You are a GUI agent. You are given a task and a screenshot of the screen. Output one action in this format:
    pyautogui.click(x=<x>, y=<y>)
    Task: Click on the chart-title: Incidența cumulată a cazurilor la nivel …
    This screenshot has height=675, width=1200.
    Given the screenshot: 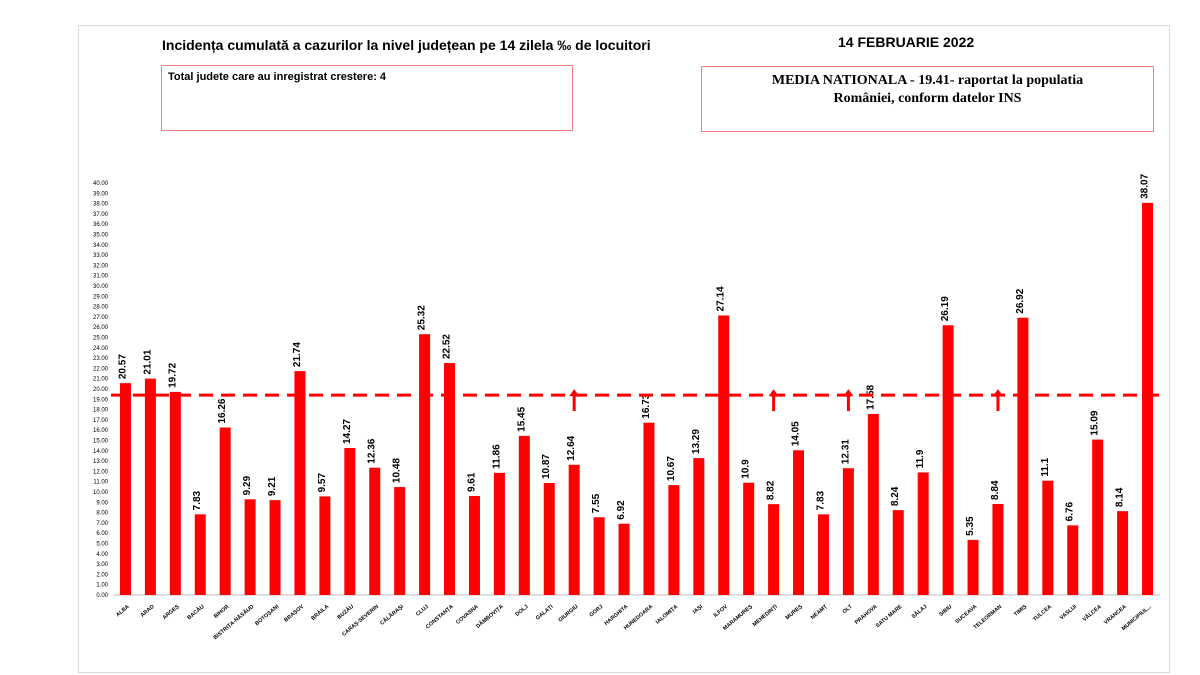 What is the action you would take?
    pyautogui.click(x=406, y=45)
    